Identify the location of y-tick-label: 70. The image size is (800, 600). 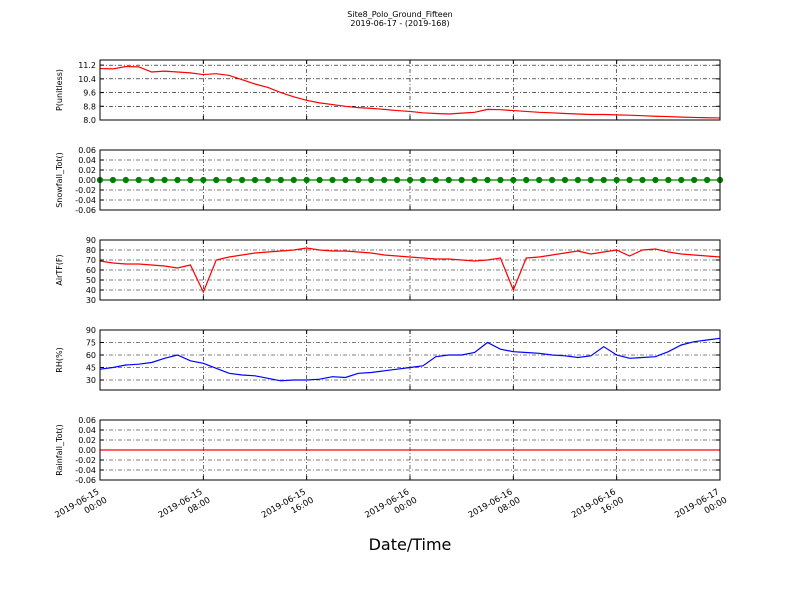
(91, 260).